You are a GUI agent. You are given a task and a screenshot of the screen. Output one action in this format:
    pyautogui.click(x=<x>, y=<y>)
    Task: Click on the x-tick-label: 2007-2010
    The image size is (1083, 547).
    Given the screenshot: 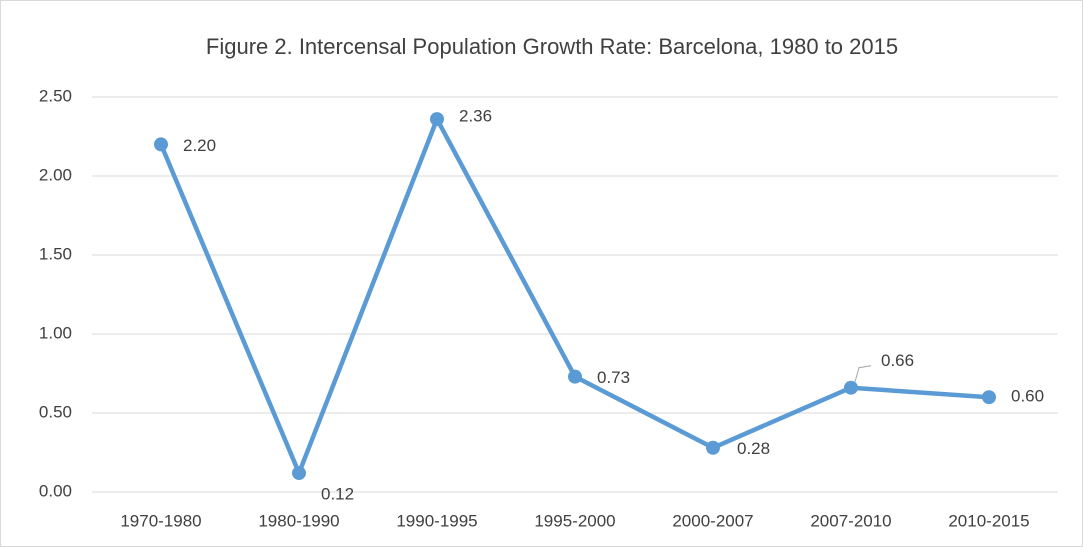 What is the action you would take?
    pyautogui.click(x=850, y=520)
    